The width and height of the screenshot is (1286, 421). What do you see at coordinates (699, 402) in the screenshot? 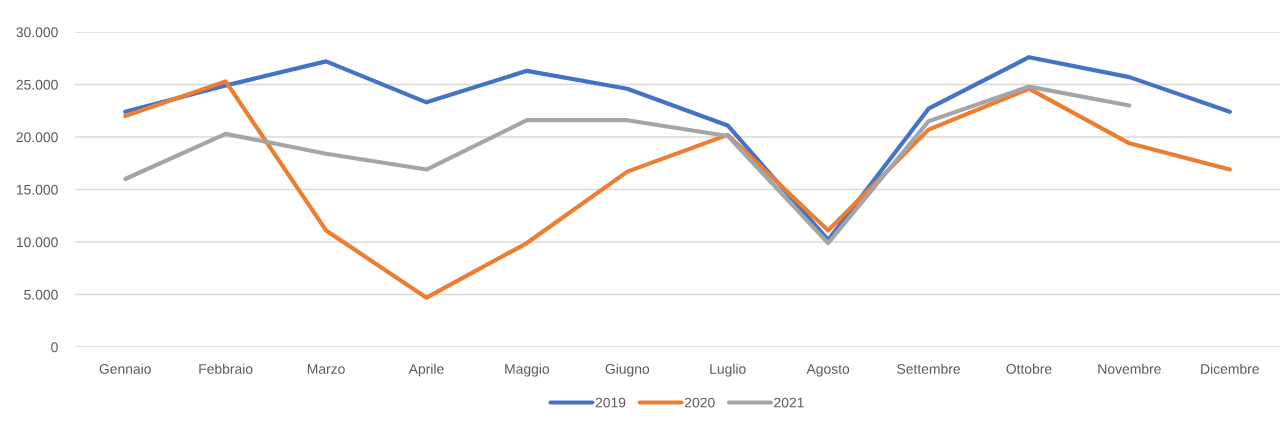
I see `legend-label: 2020` at bounding box center [699, 402].